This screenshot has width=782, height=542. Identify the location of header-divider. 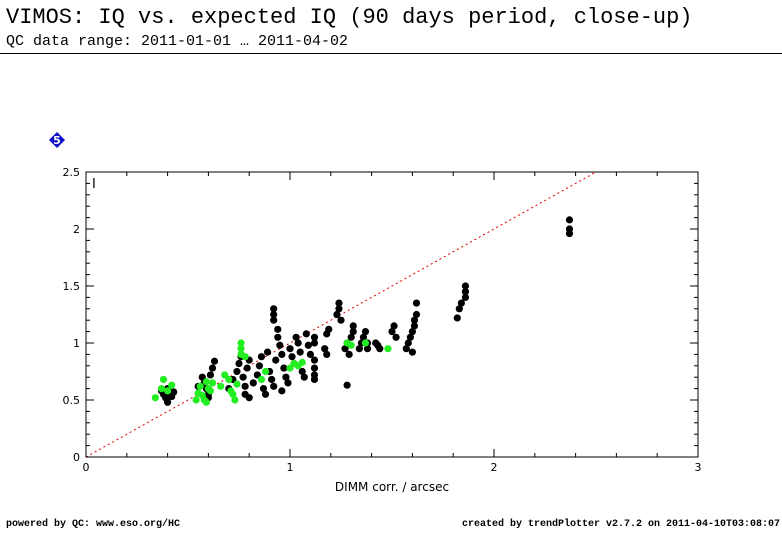
(391, 53).